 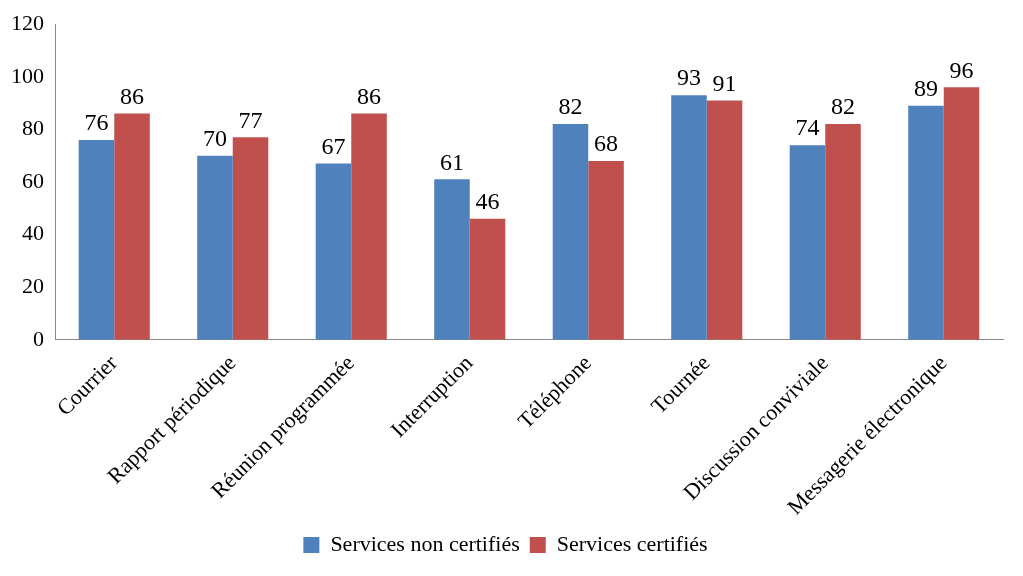 I want to click on data-label: 93, so click(x=688, y=77).